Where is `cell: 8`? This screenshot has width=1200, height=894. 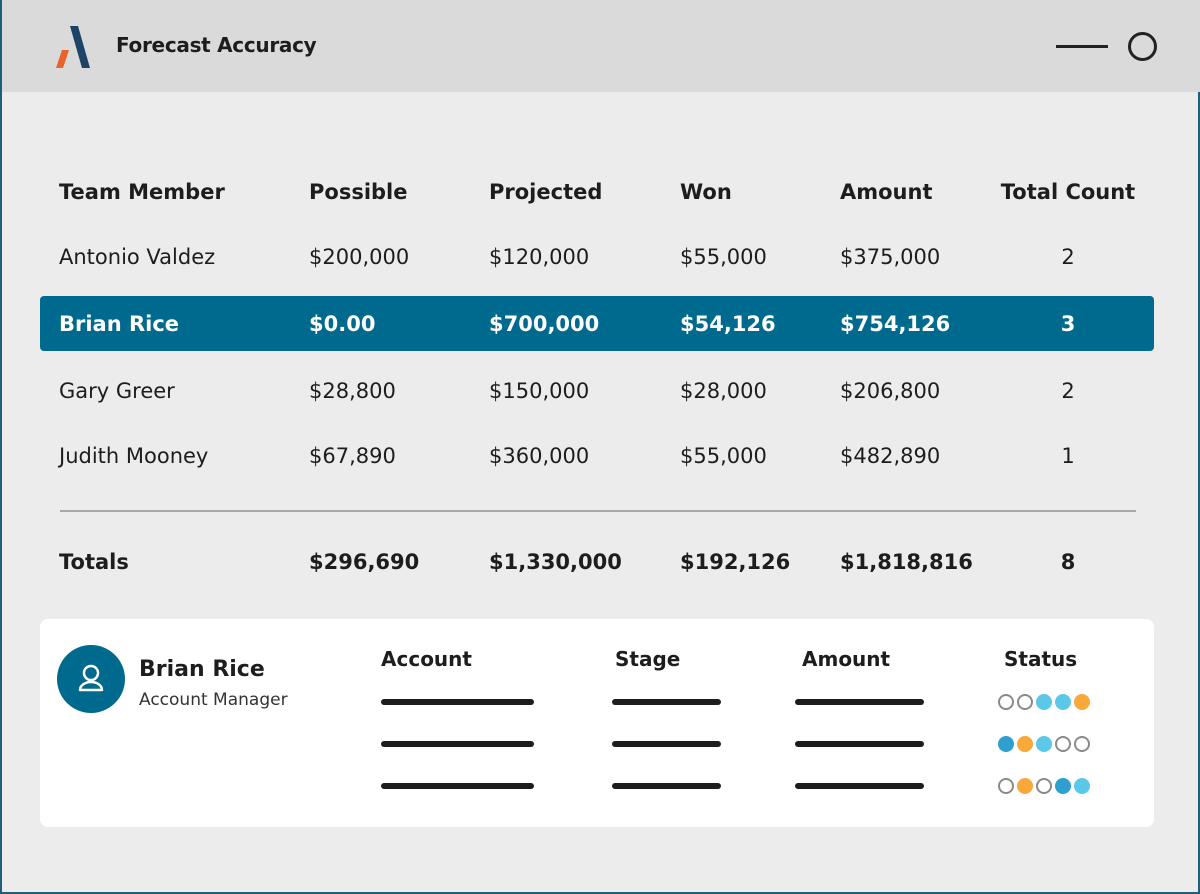 cell: 8 is located at coordinates (1068, 561).